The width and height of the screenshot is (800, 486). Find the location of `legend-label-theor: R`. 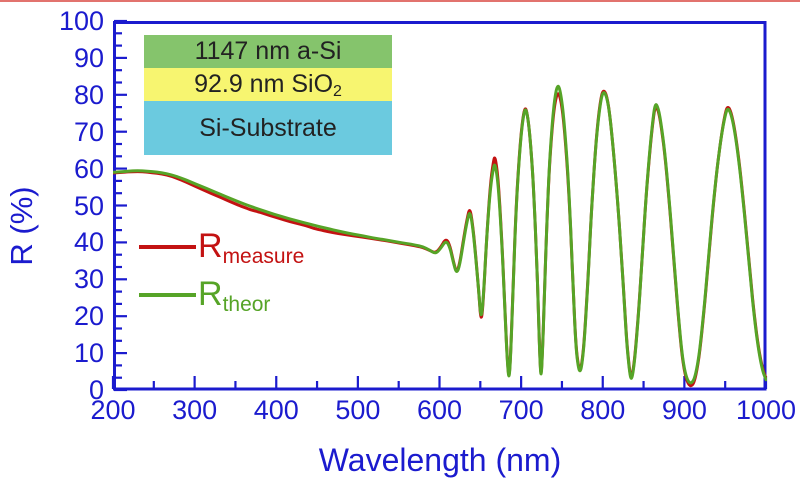

legend-label-theor: R is located at coordinates (210, 294).